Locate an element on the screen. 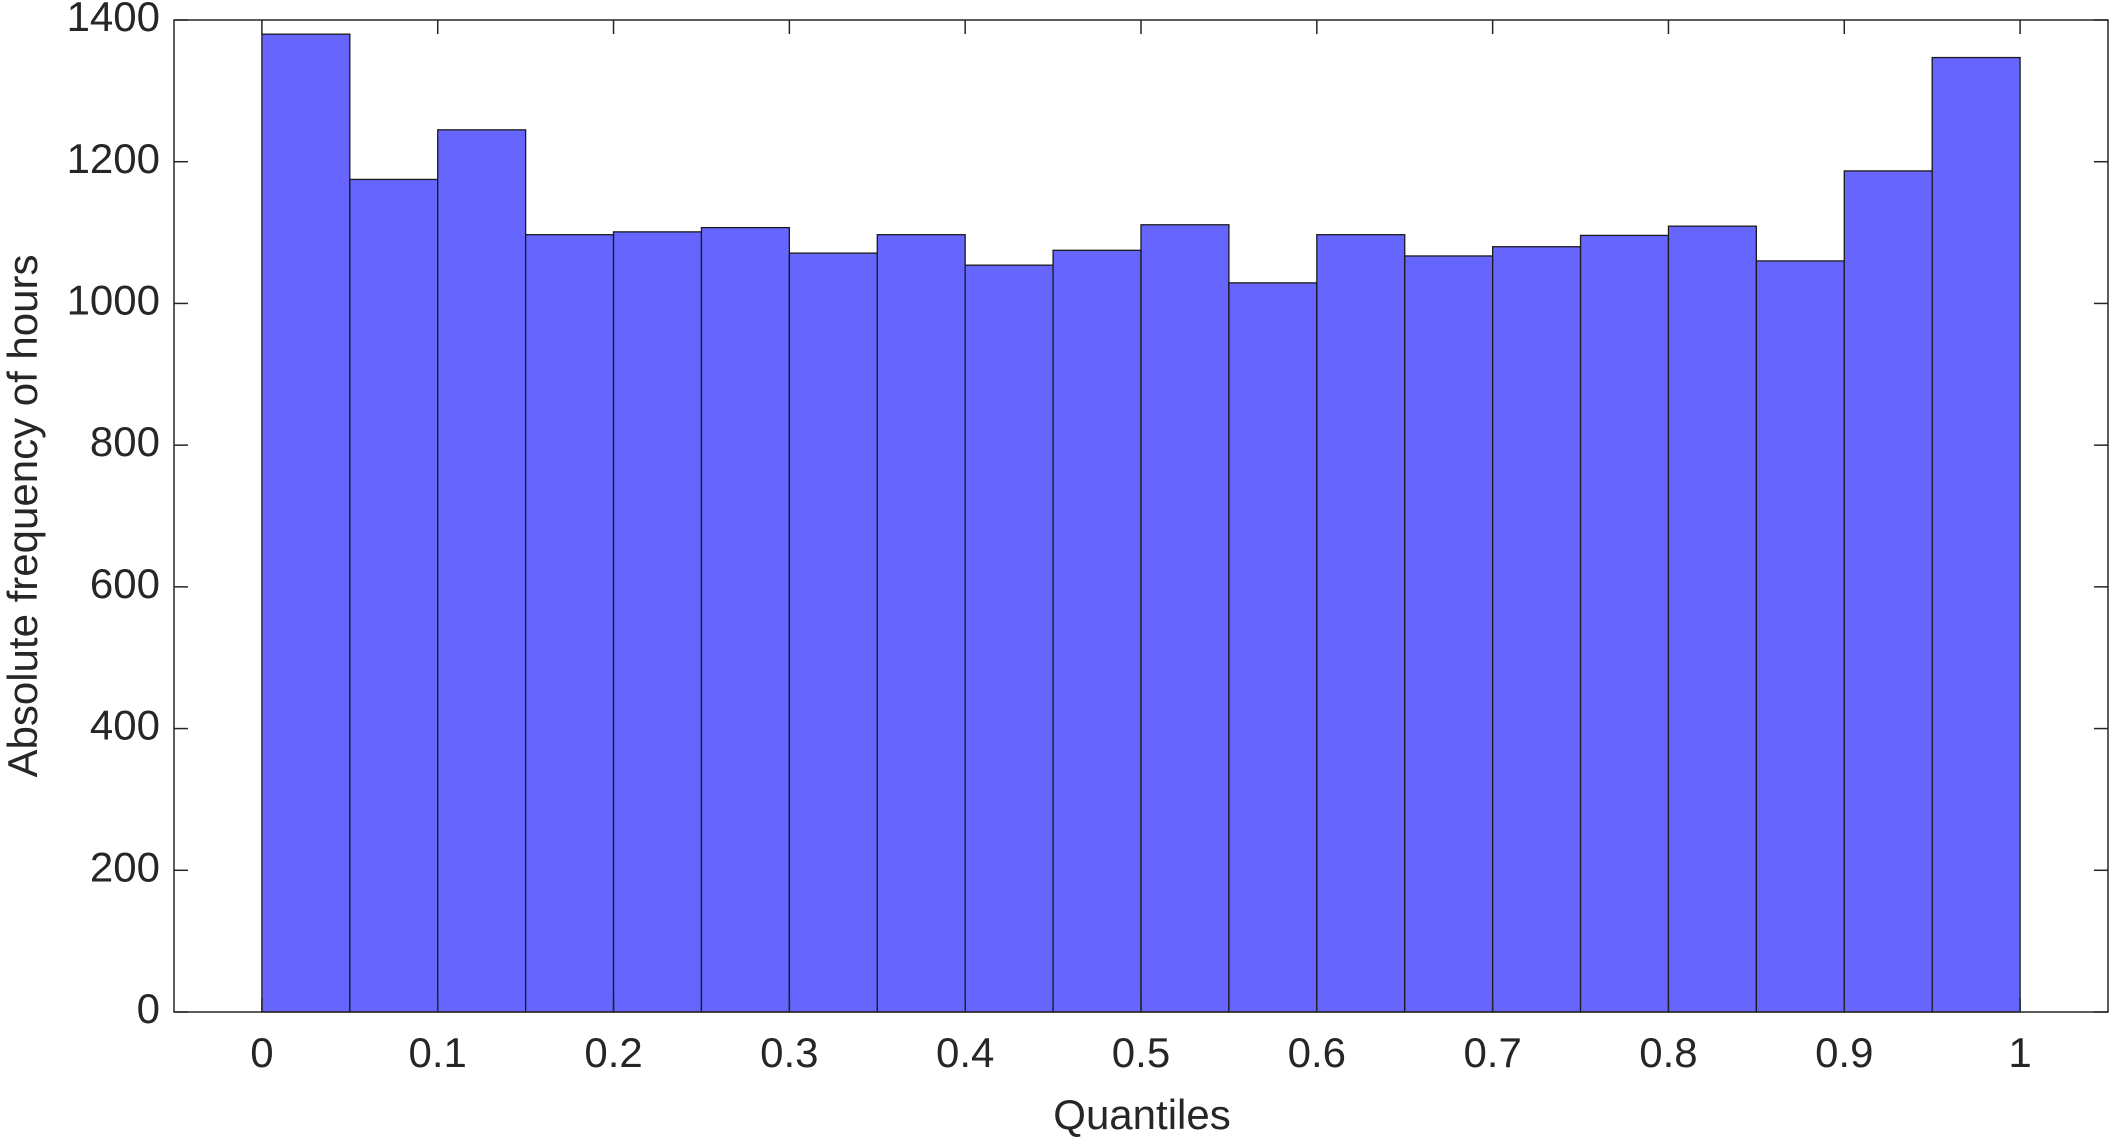 This screenshot has height=1142, width=2112. x-tick-label: 0.1 is located at coordinates (438, 1052).